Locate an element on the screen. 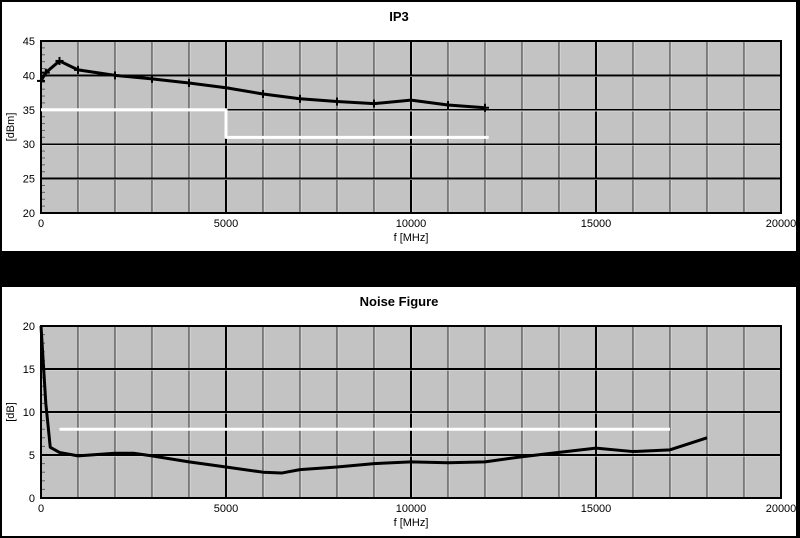  svg-text: 10 is located at coordinates (29, 413).